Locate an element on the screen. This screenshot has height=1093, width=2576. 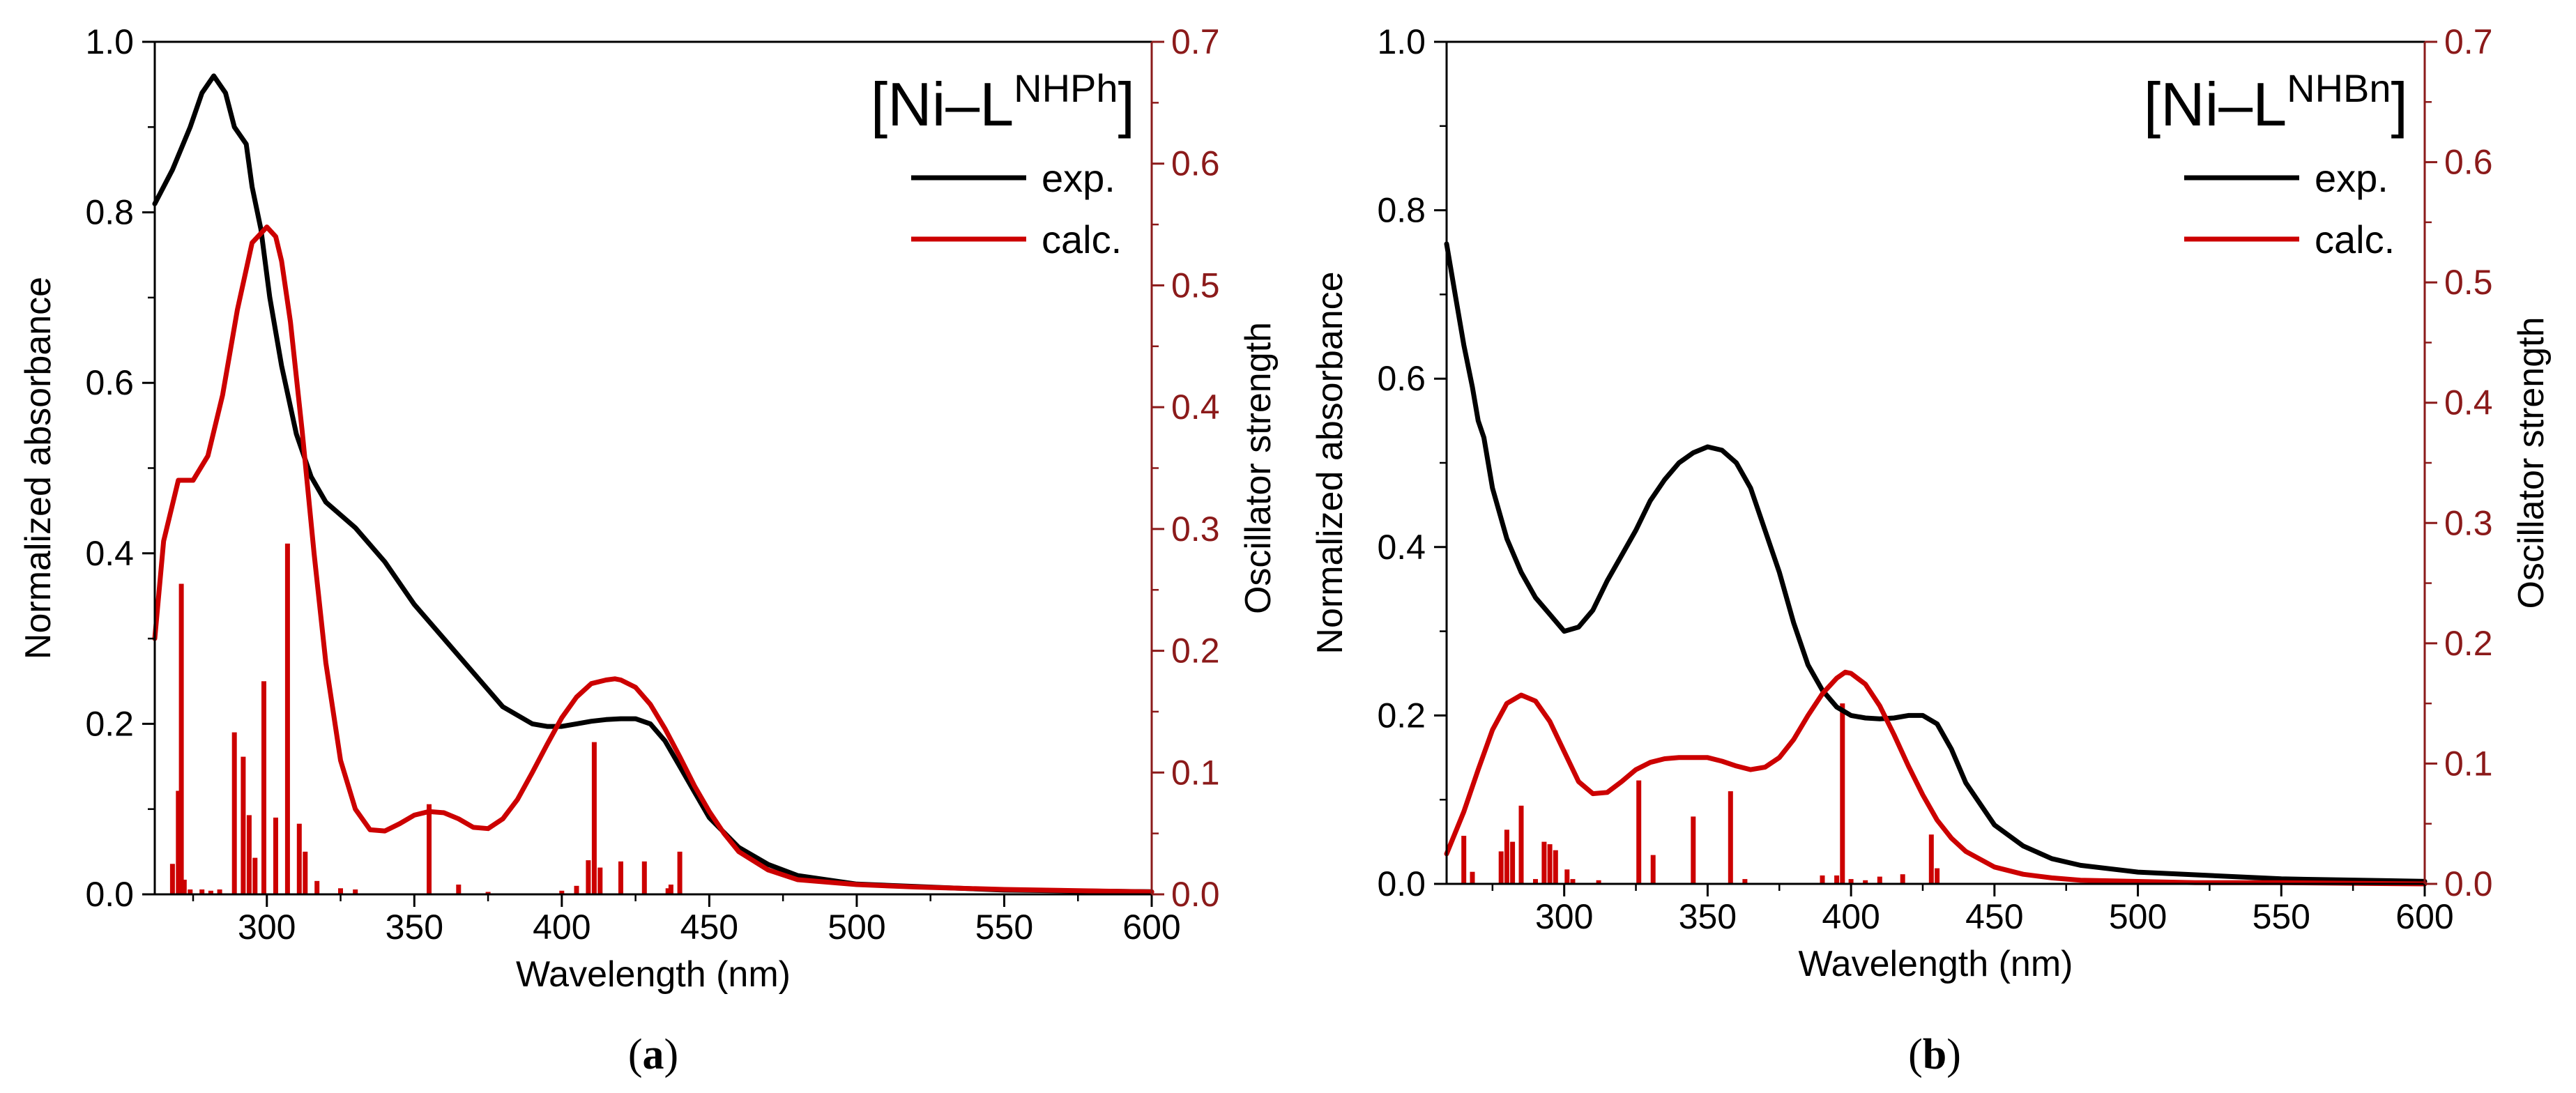
calc-spectrum-line is located at coordinates (1936, 778).